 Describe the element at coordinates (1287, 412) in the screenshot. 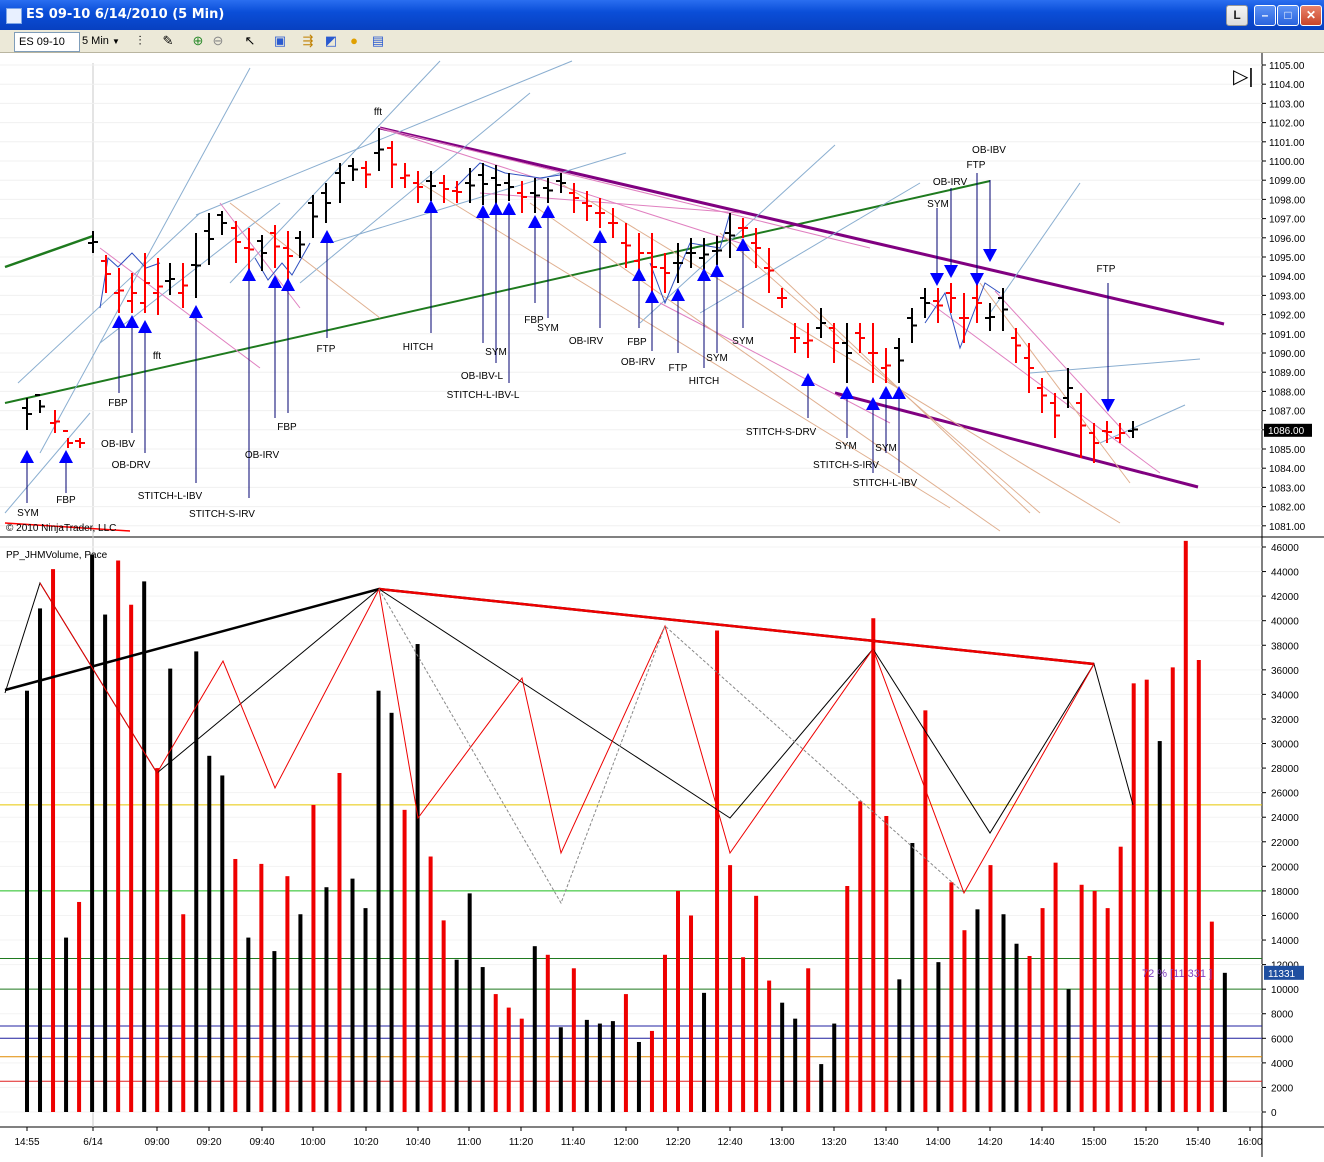

I see `price-tick-label: 1087.00` at that location.